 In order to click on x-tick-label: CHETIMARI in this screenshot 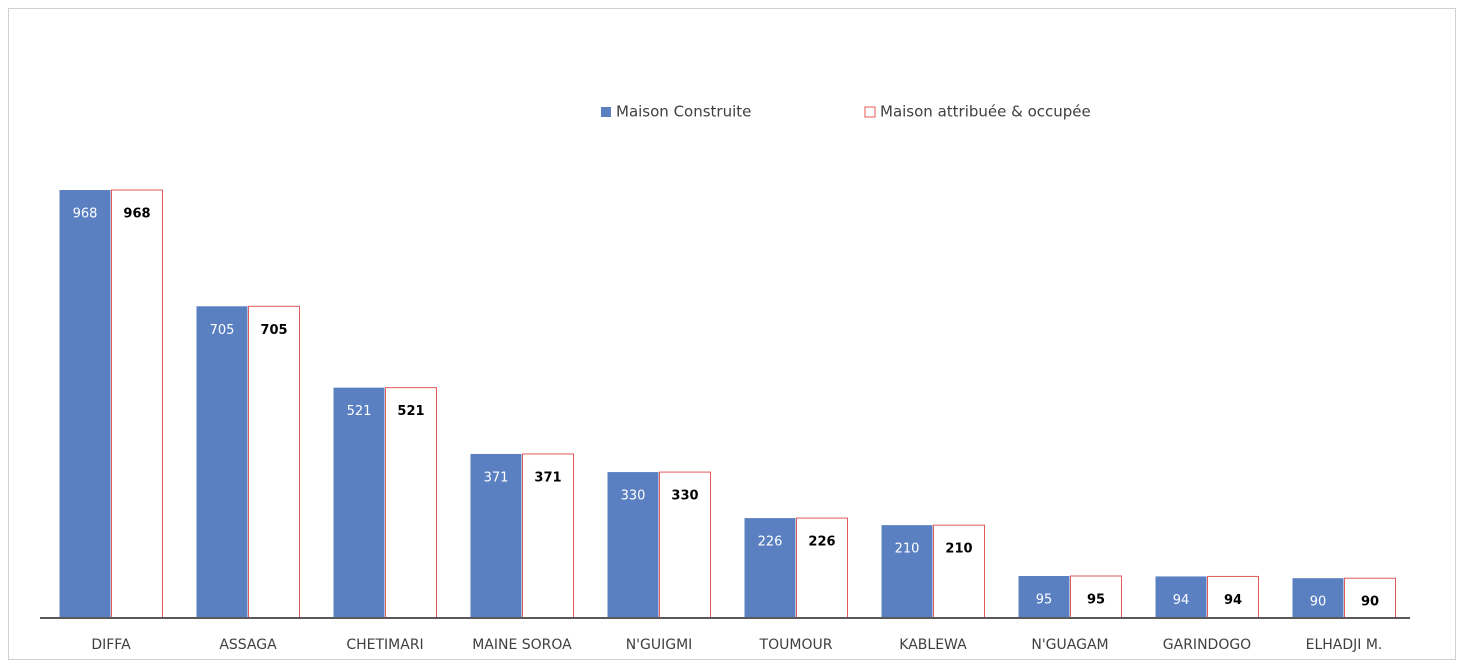, I will do `click(384, 645)`.